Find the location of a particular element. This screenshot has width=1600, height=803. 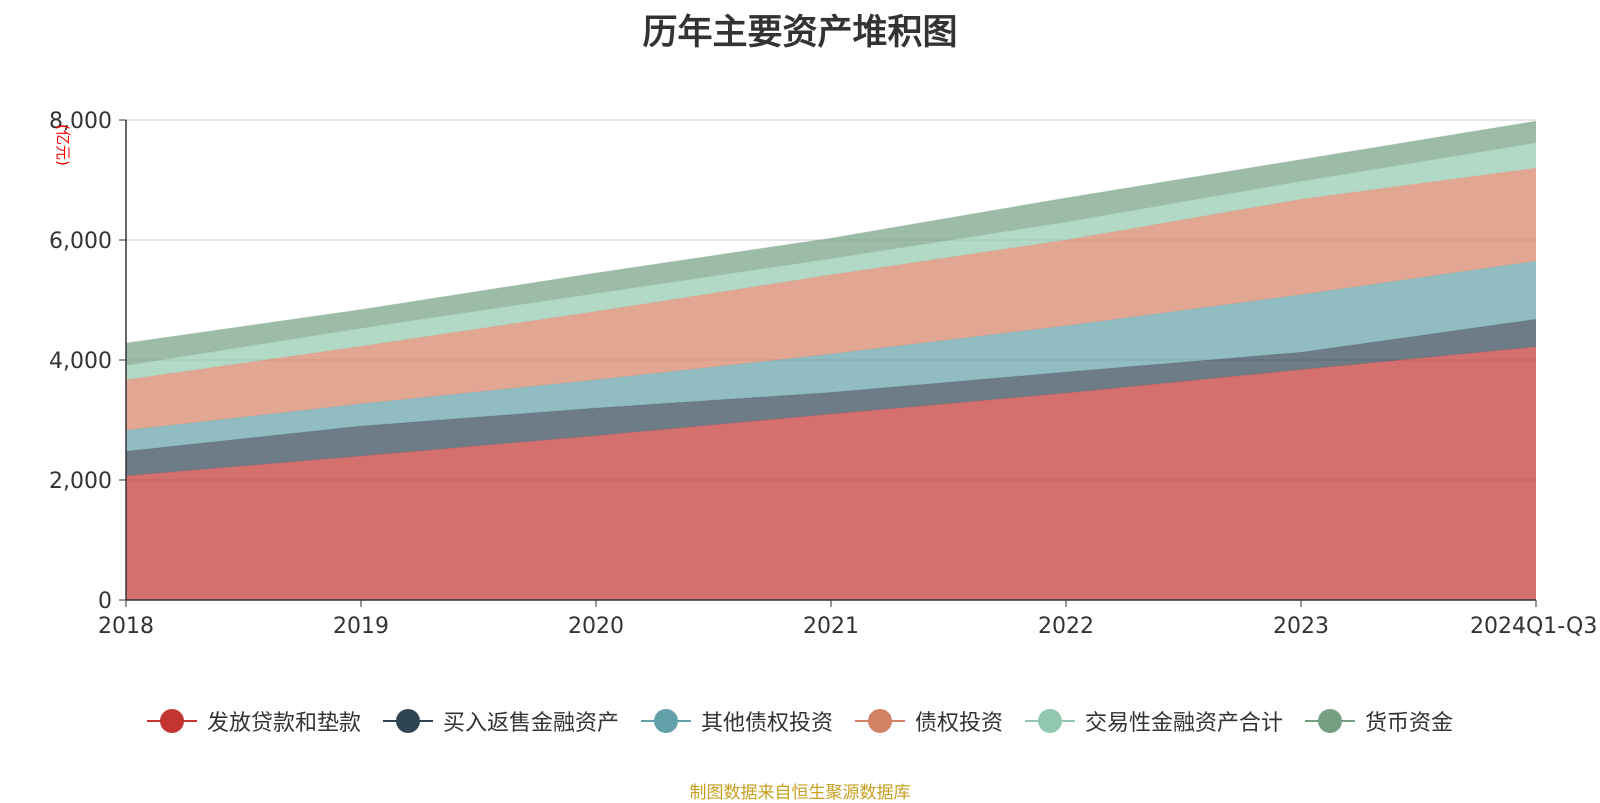

x-tick-label: 2023 is located at coordinates (1301, 626).